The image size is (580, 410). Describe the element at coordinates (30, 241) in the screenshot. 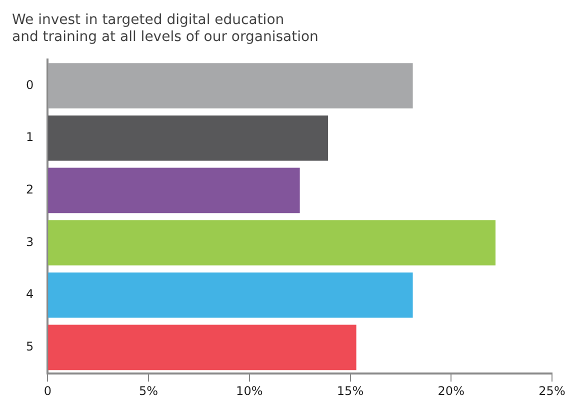

I see `y-tick-label: 3` at that location.